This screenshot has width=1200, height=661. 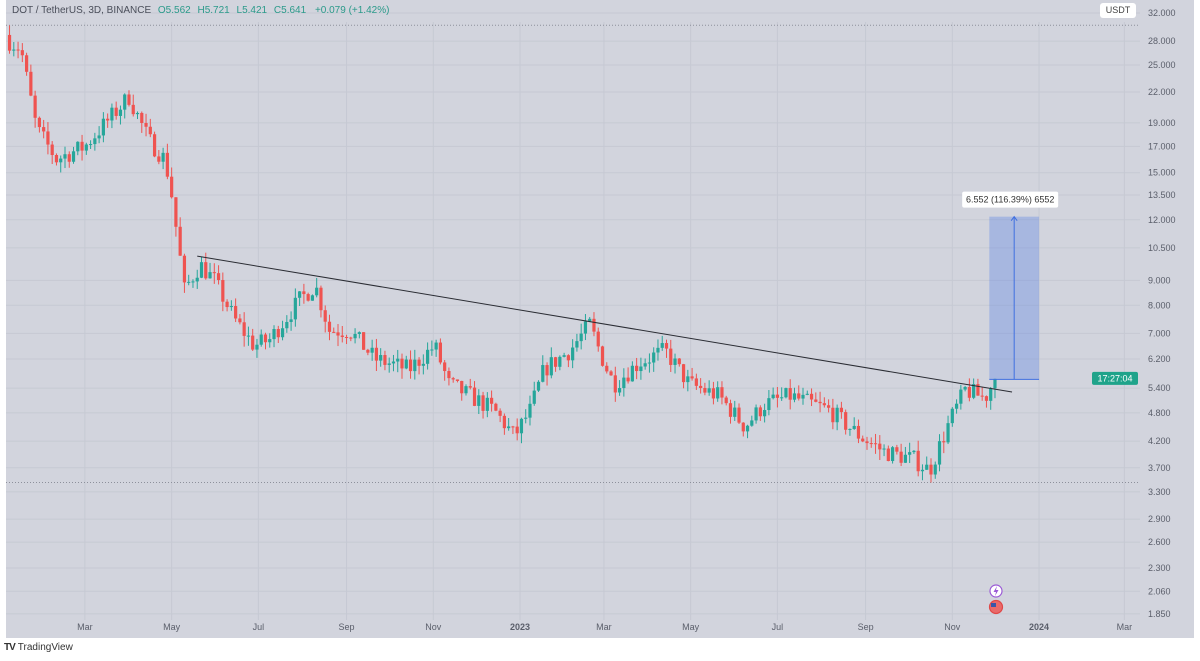 What do you see at coordinates (778, 627) in the screenshot?
I see `time-tick-label: Jul` at bounding box center [778, 627].